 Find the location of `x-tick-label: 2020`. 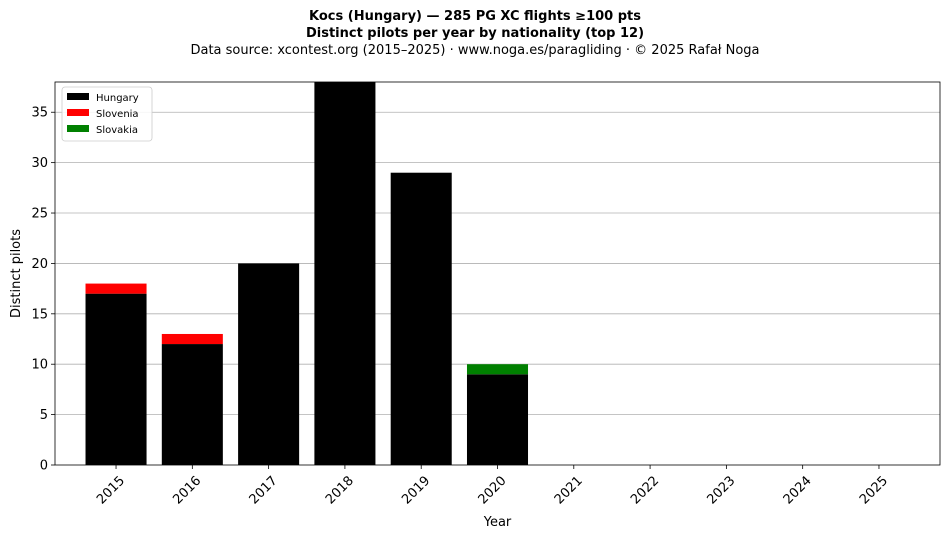

x-tick-label: 2020 is located at coordinates (493, 490).